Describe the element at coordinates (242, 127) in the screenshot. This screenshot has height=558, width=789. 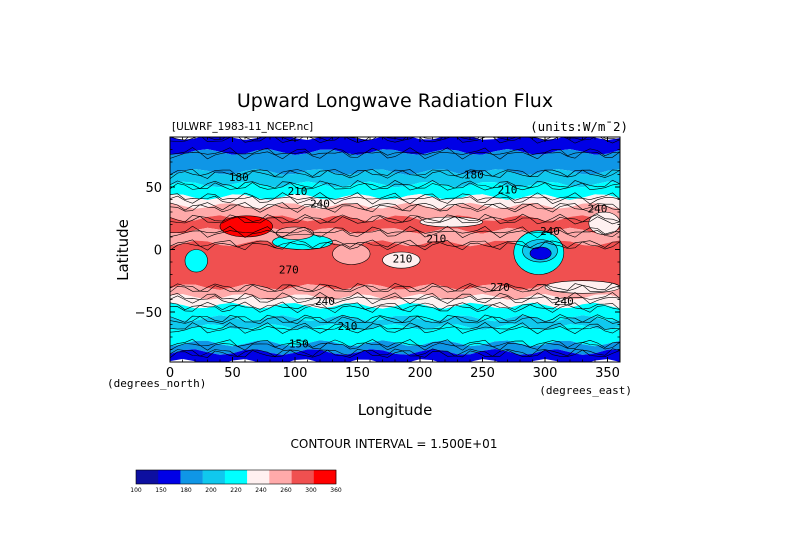
I see `source-label: [ULWRF_1983-11_NCEP.nc]` at that location.